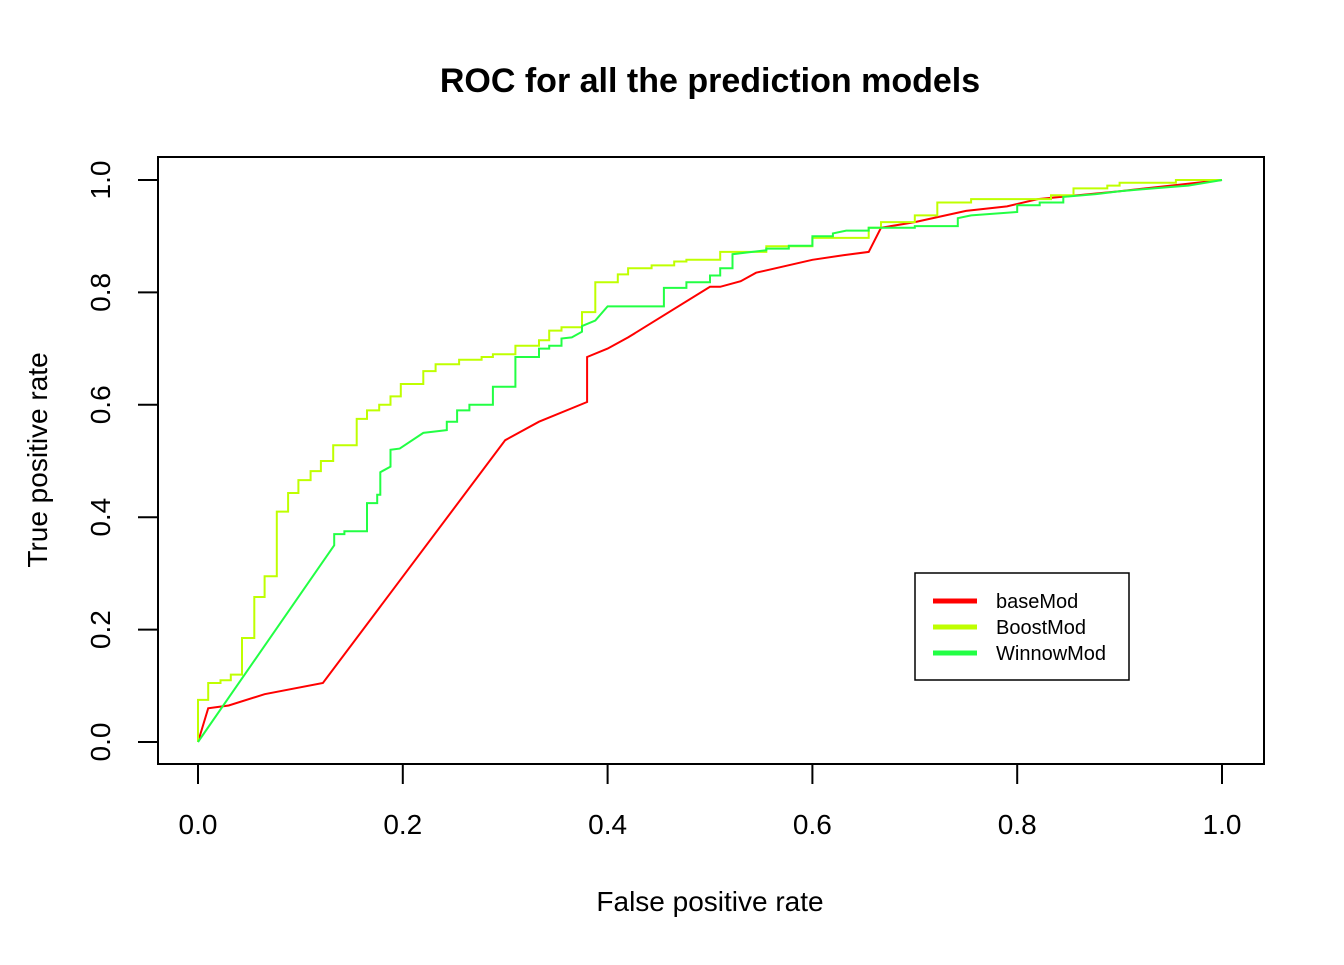 This screenshot has width=1344, height=965. Describe the element at coordinates (100, 742) in the screenshot. I see `y-tick-label: 0.0` at that location.